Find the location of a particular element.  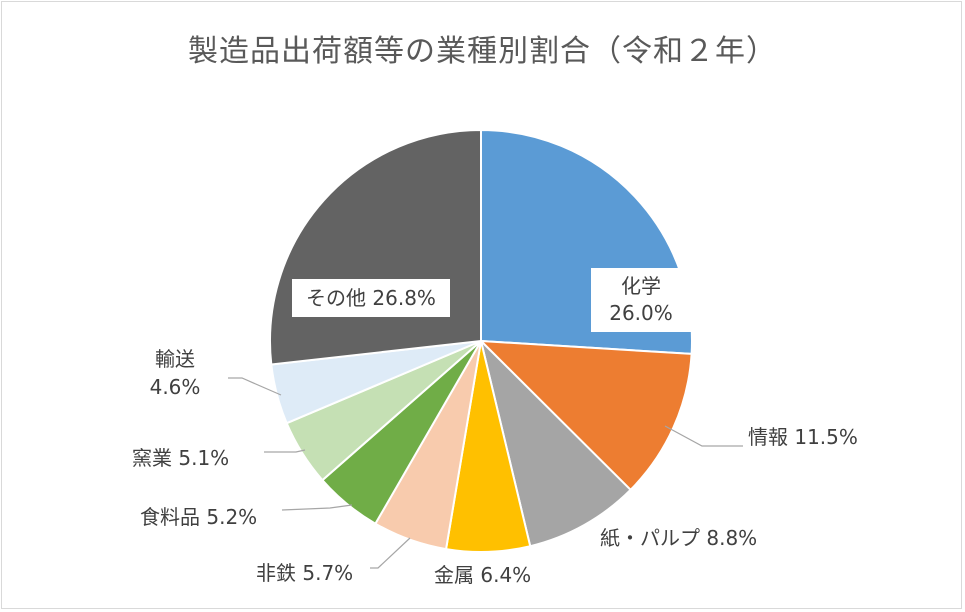

data-label-name-1: 化学 is located at coordinates (641, 286).